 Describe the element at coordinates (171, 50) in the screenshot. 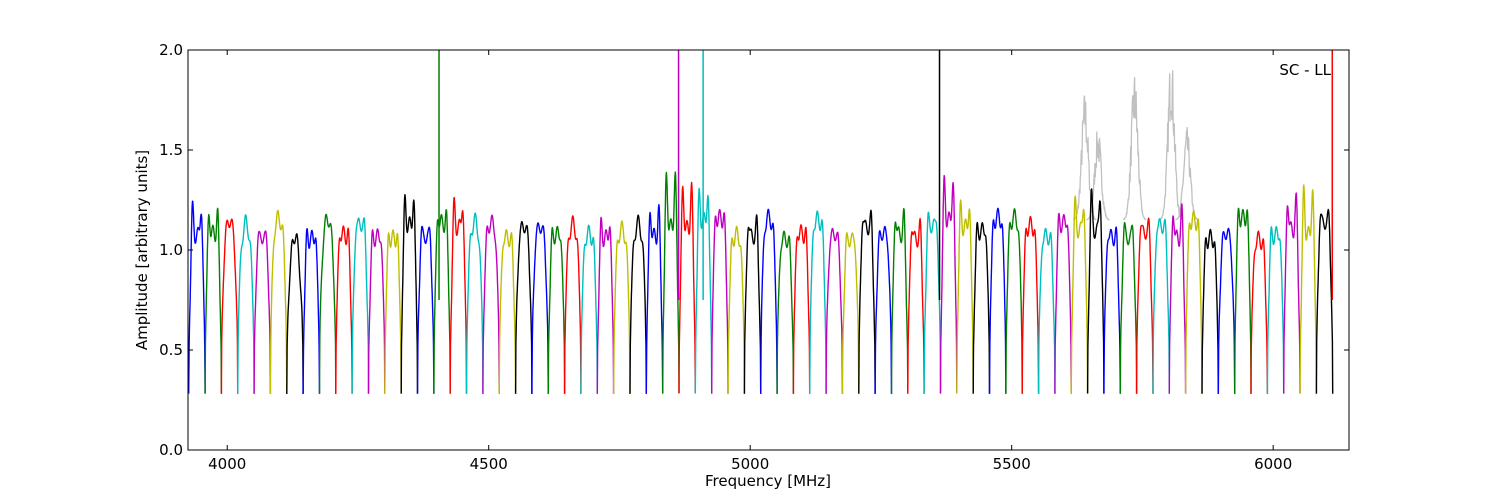

I see `y-tick-label: 2.0` at that location.